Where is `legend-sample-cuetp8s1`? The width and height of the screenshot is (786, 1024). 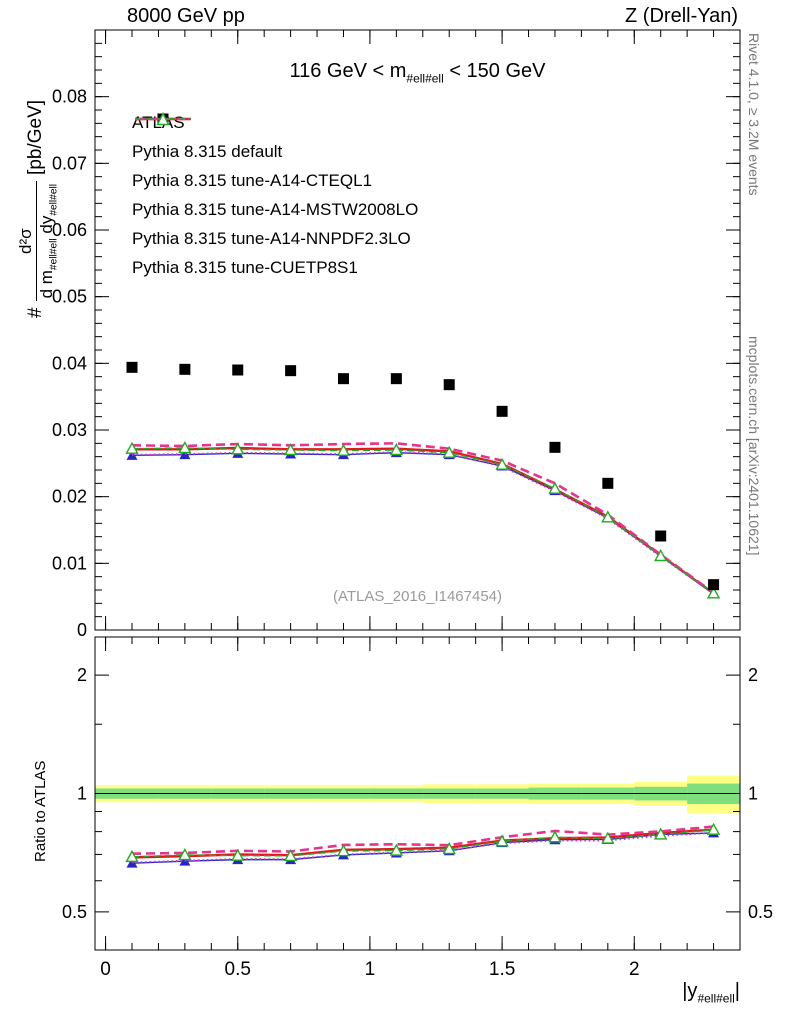 legend-sample-cuetp8s1 is located at coordinates (163, 118).